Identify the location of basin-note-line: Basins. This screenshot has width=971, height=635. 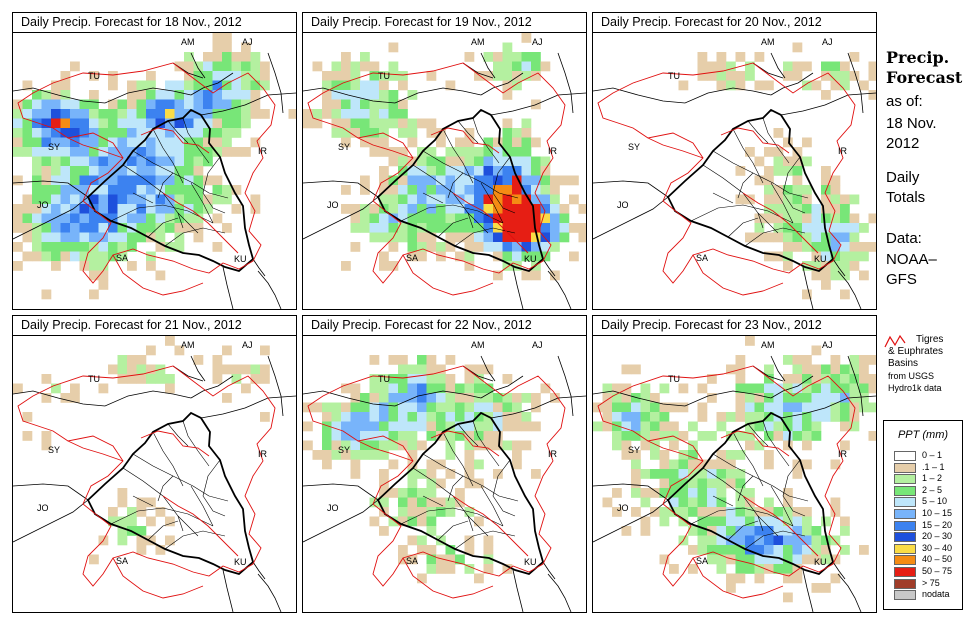
(903, 363).